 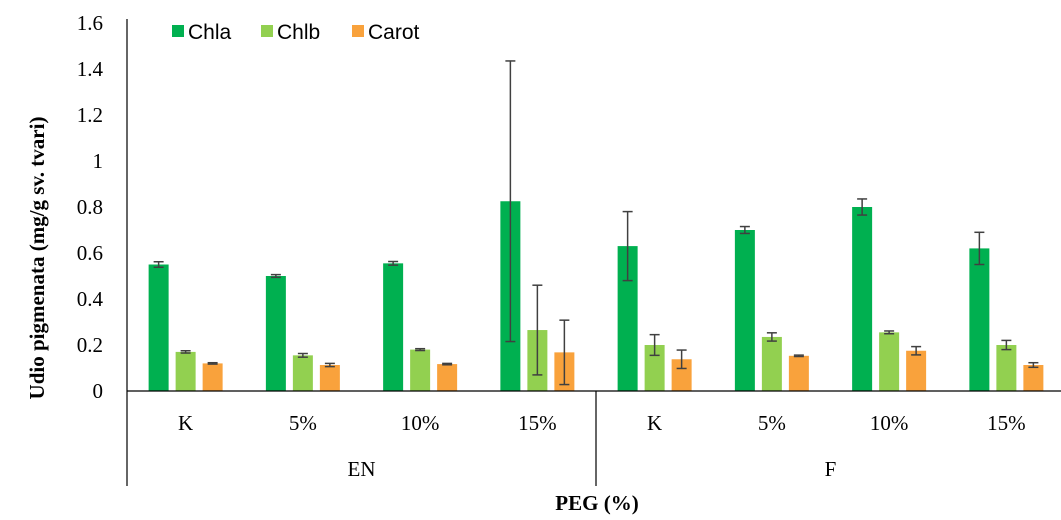 What do you see at coordinates (90, 69) in the screenshot?
I see `y-tick-label: 1.4` at bounding box center [90, 69].